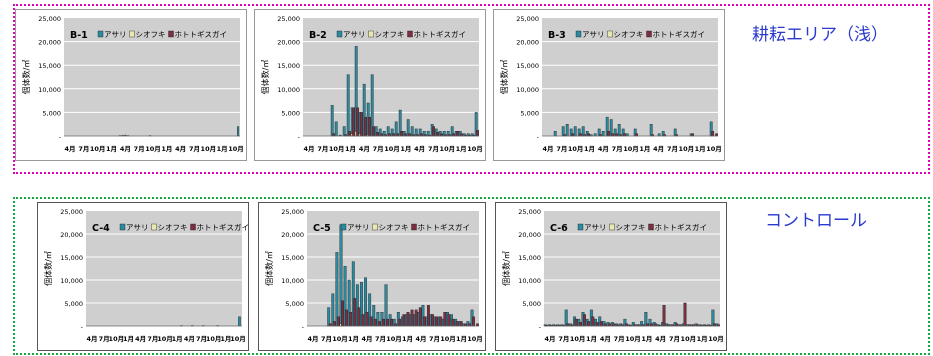 The width and height of the screenshot is (933, 356). I want to click on station-label: B-2, so click(318, 35).